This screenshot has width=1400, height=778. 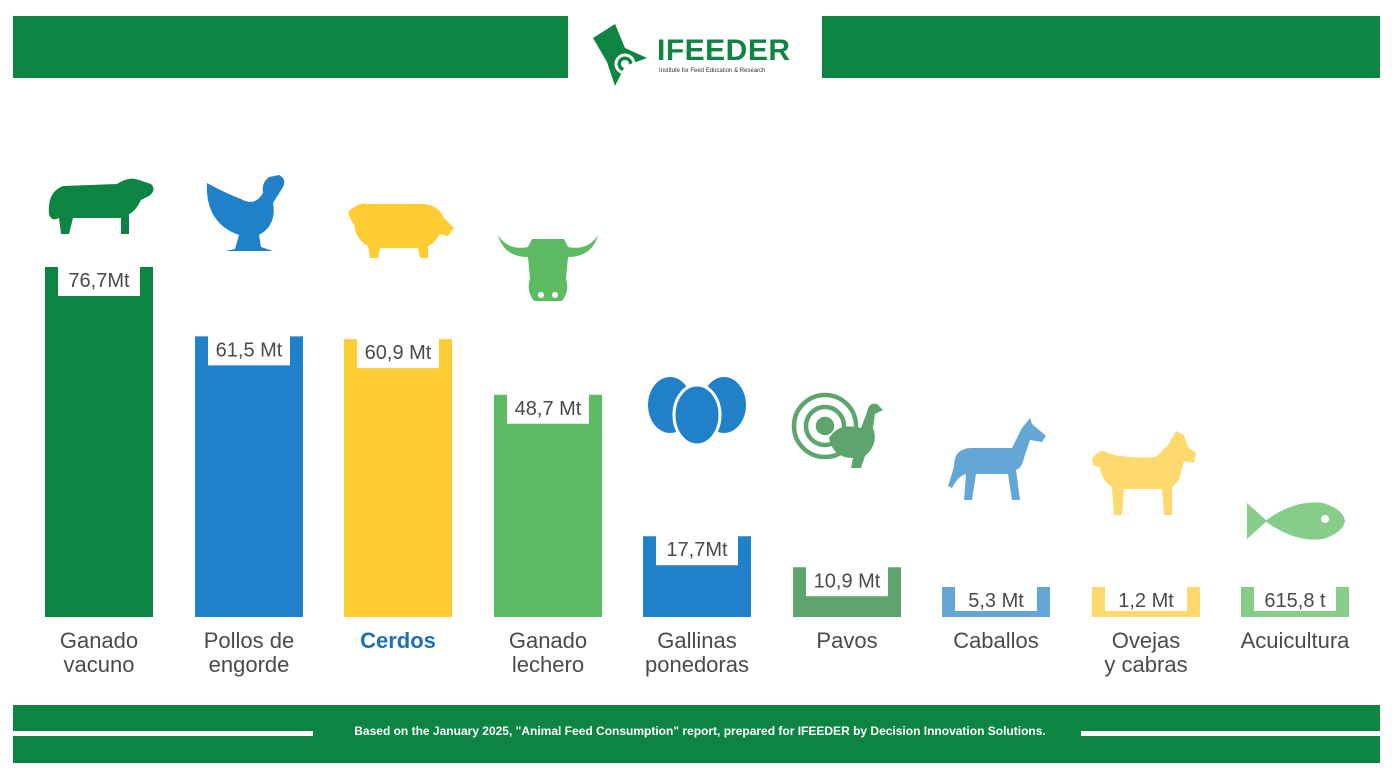 What do you see at coordinates (1296, 521) in the screenshot?
I see `fish-icon` at bounding box center [1296, 521].